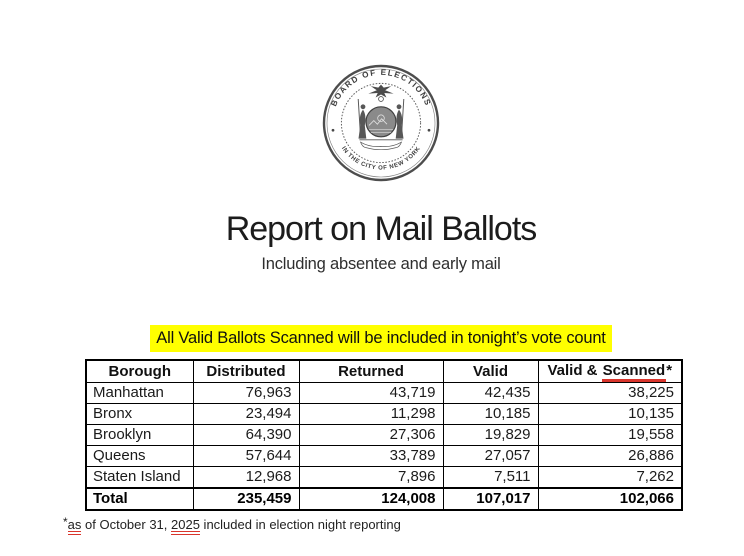  Describe the element at coordinates (246, 393) in the screenshot. I see `table-cell: 76,963` at that location.